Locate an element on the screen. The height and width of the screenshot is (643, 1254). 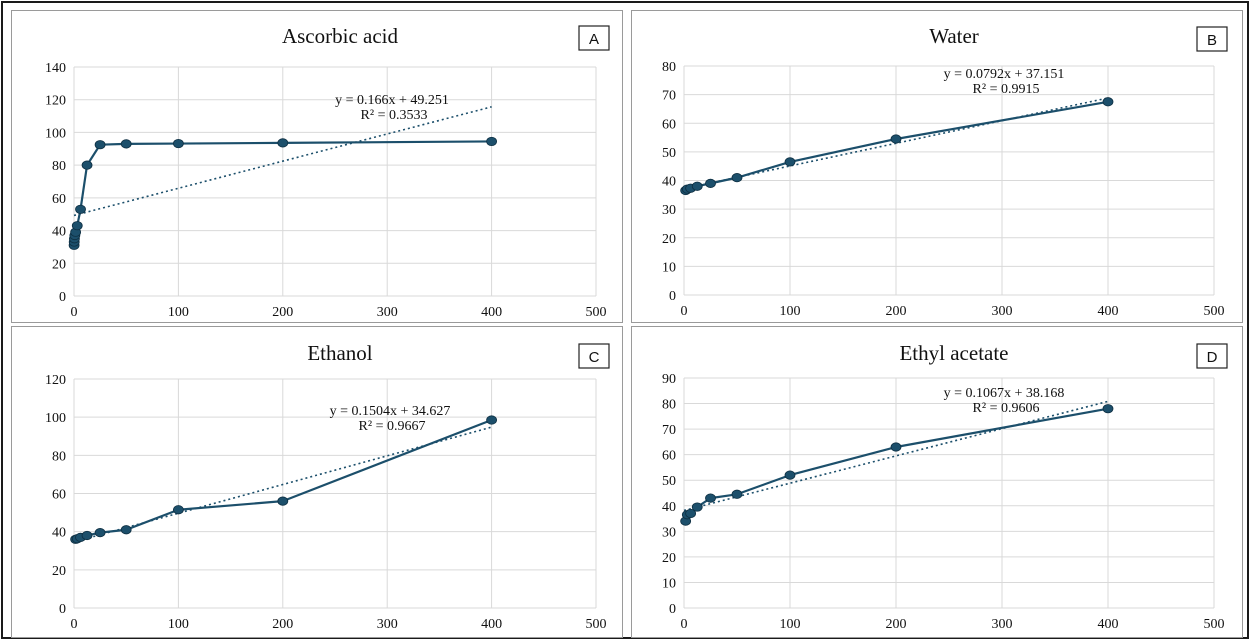
panel-label: A is located at coordinates (594, 39).